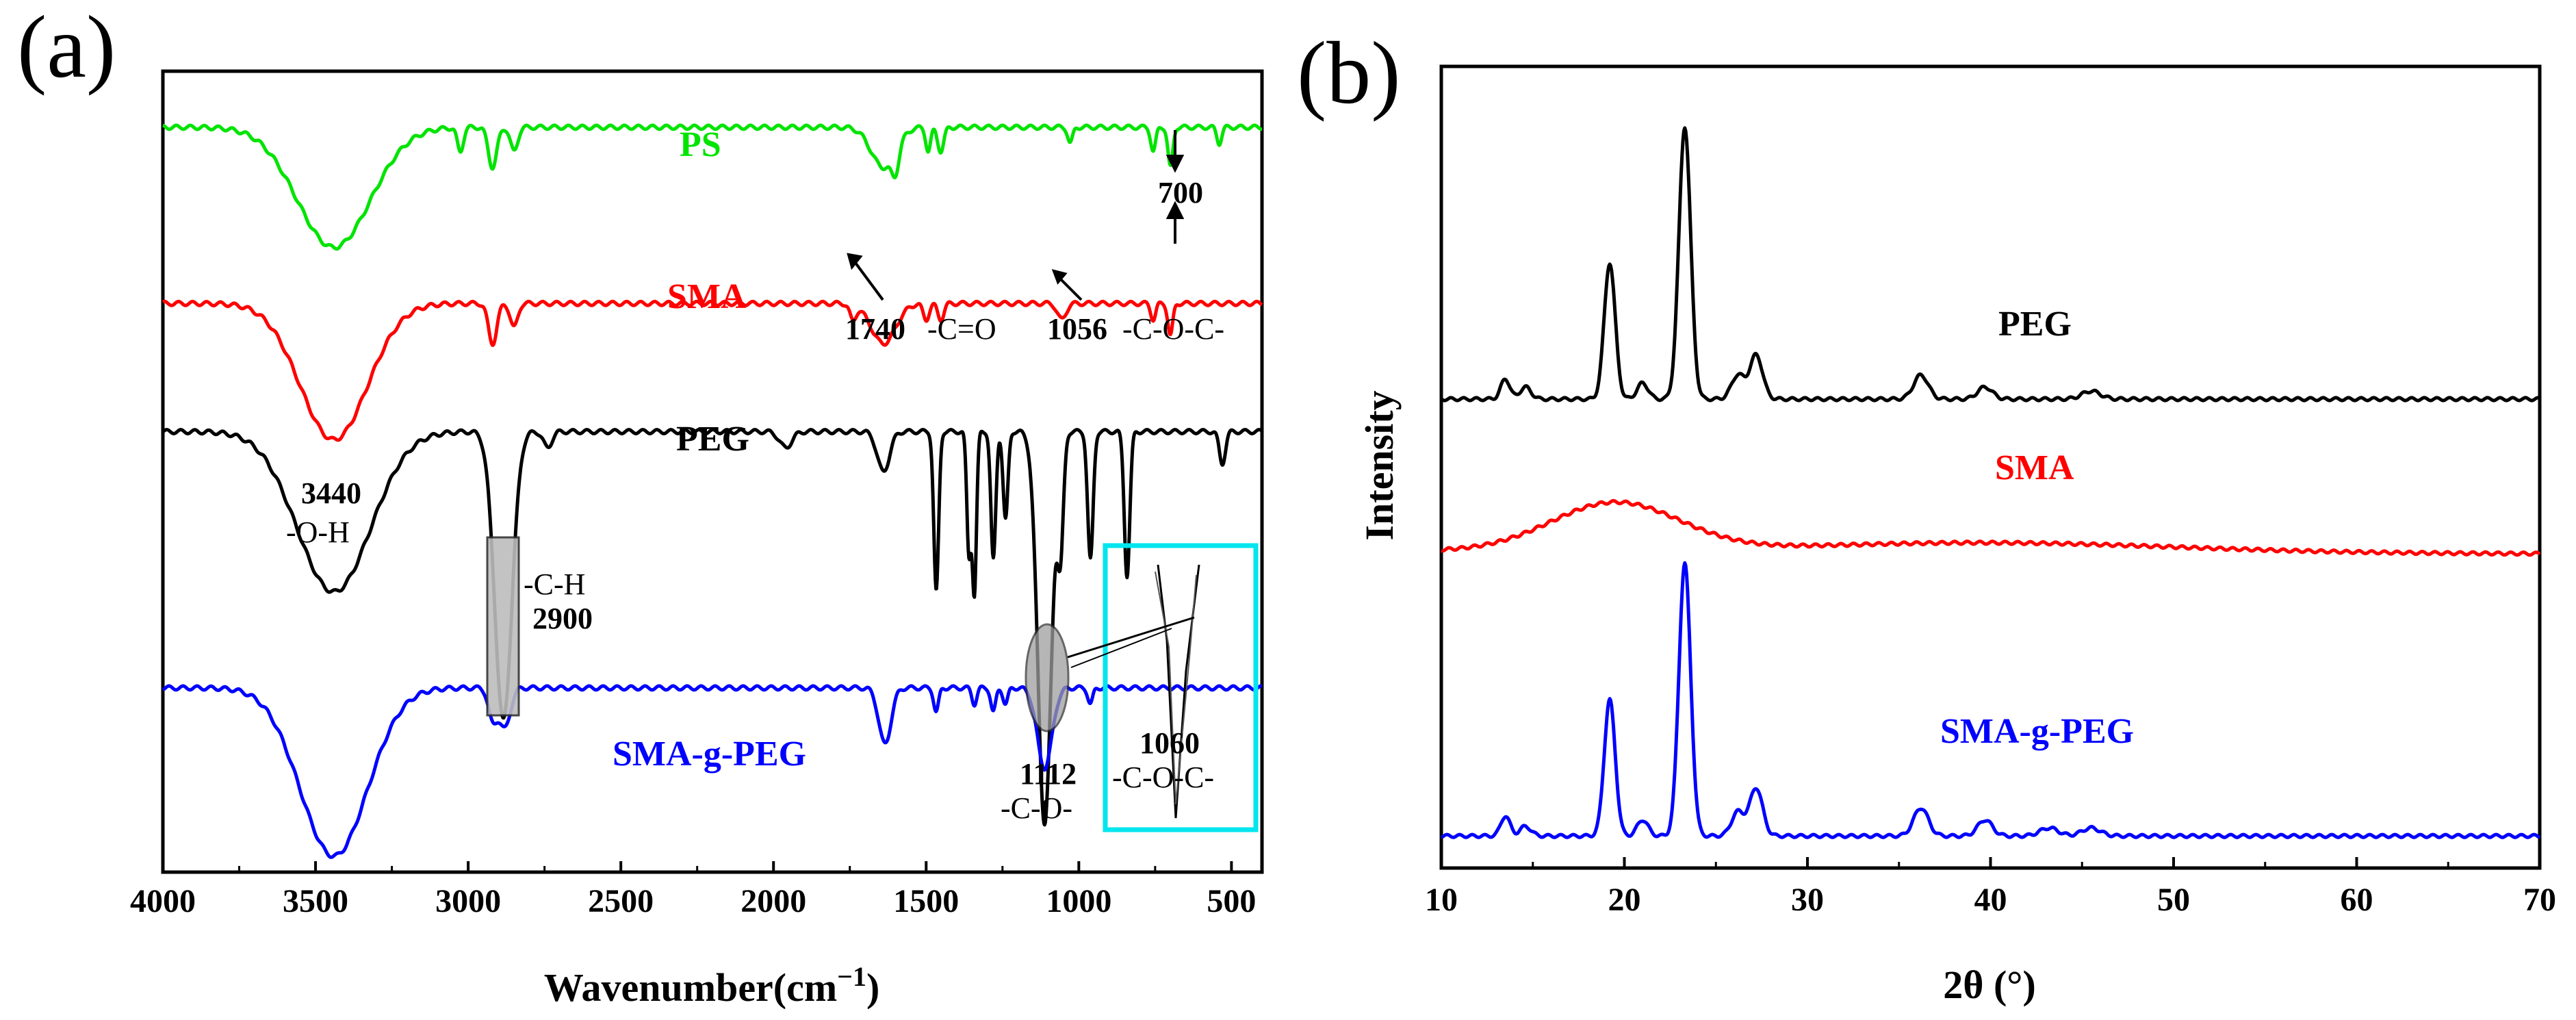  What do you see at coordinates (66, 48) in the screenshot?
I see `panel-a-label: (a)` at bounding box center [66, 48].